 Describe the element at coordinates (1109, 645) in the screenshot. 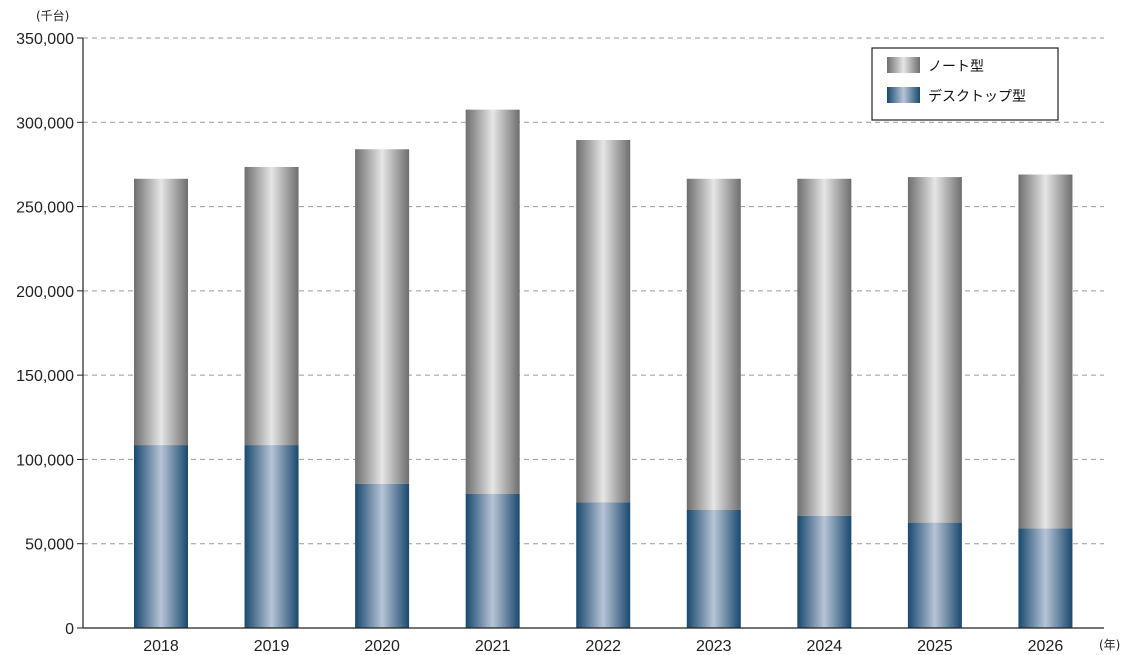

I see `x-unit-label: (年)` at that location.